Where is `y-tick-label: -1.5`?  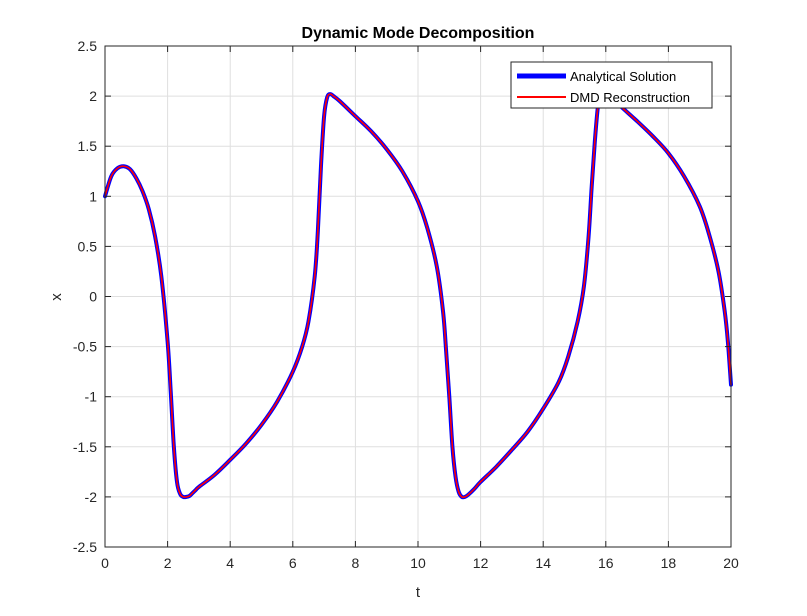 y-tick-label: -1.5 is located at coordinates (85, 447).